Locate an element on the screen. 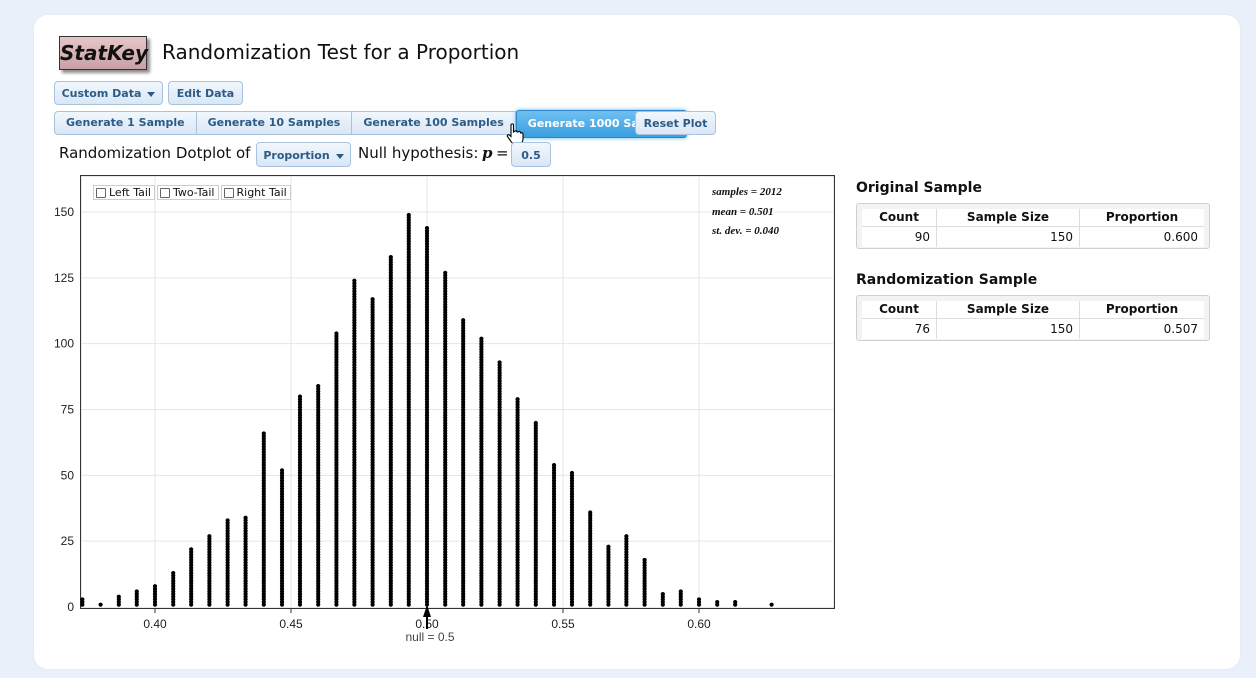  custom-data-dropdown: Custom Data is located at coordinates (108, 93).